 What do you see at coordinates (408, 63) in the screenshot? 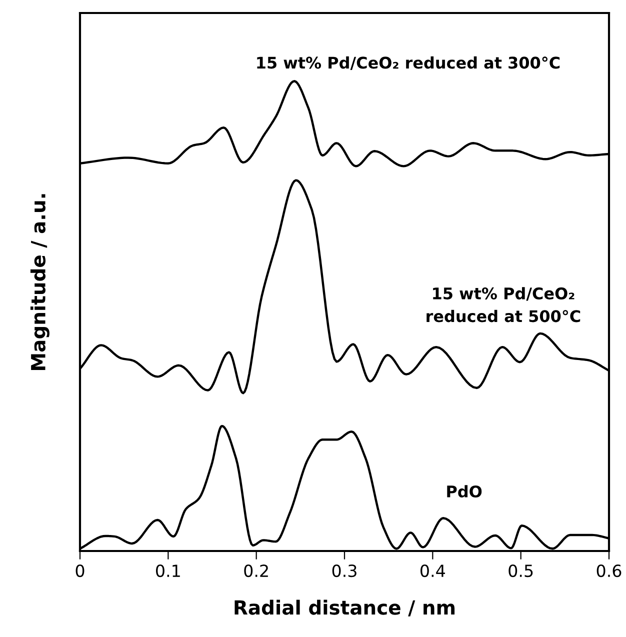
I see `text: 15 wt% Pd/CeO₂ reduced at 300°C` at bounding box center [408, 63].